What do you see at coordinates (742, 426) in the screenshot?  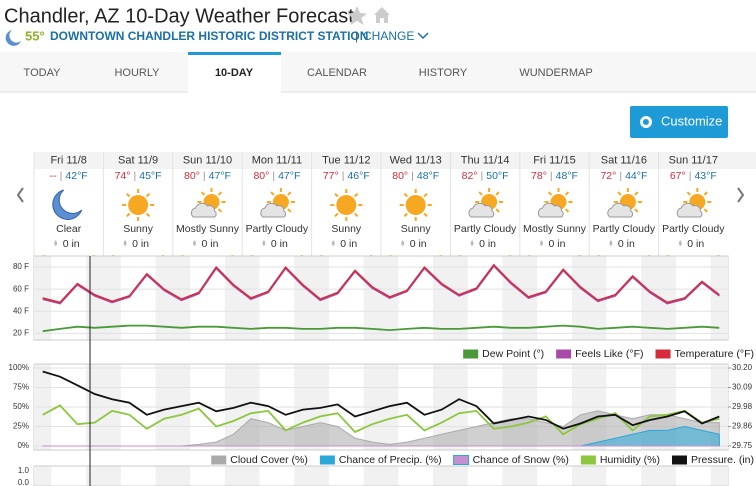 I see `y2-tick-label: 29.86` at bounding box center [742, 426].